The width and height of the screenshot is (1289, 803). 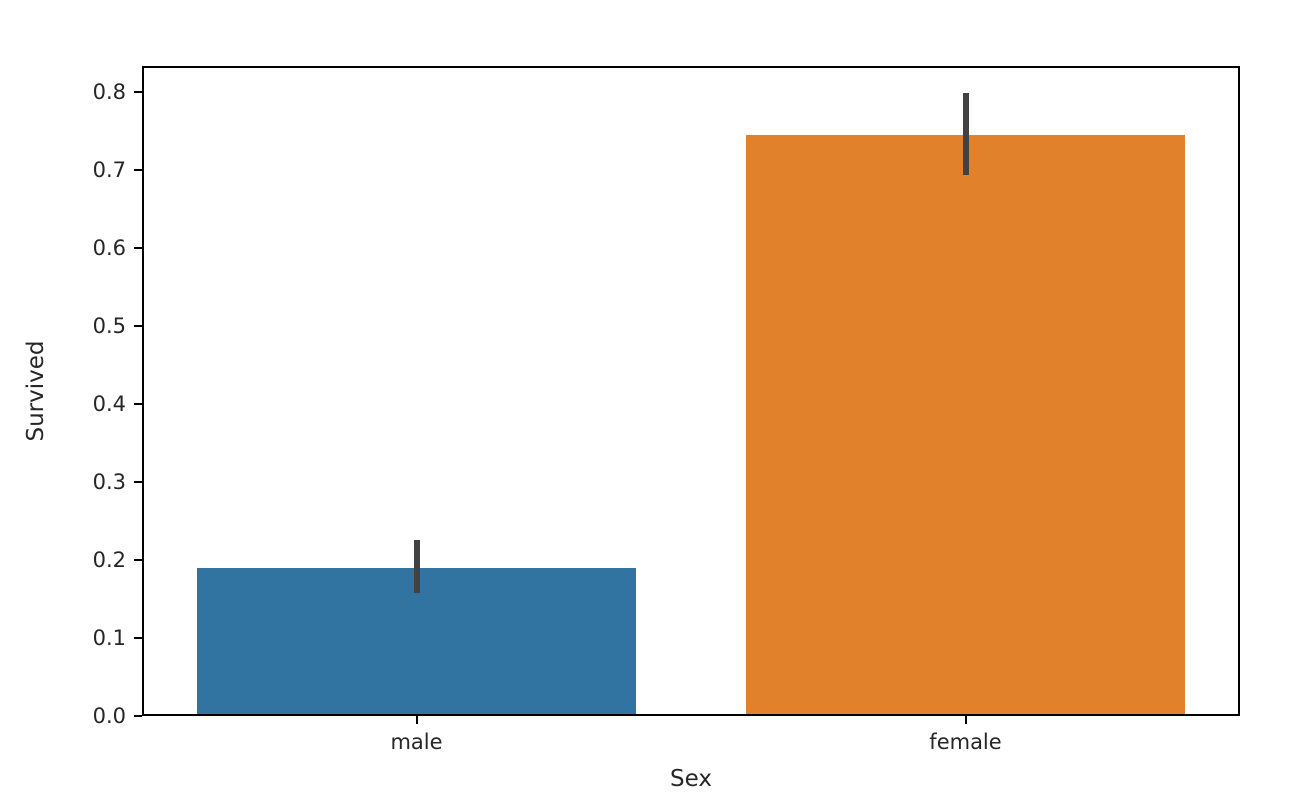 I want to click on y-tick-label: 0.1, so click(x=109, y=637).